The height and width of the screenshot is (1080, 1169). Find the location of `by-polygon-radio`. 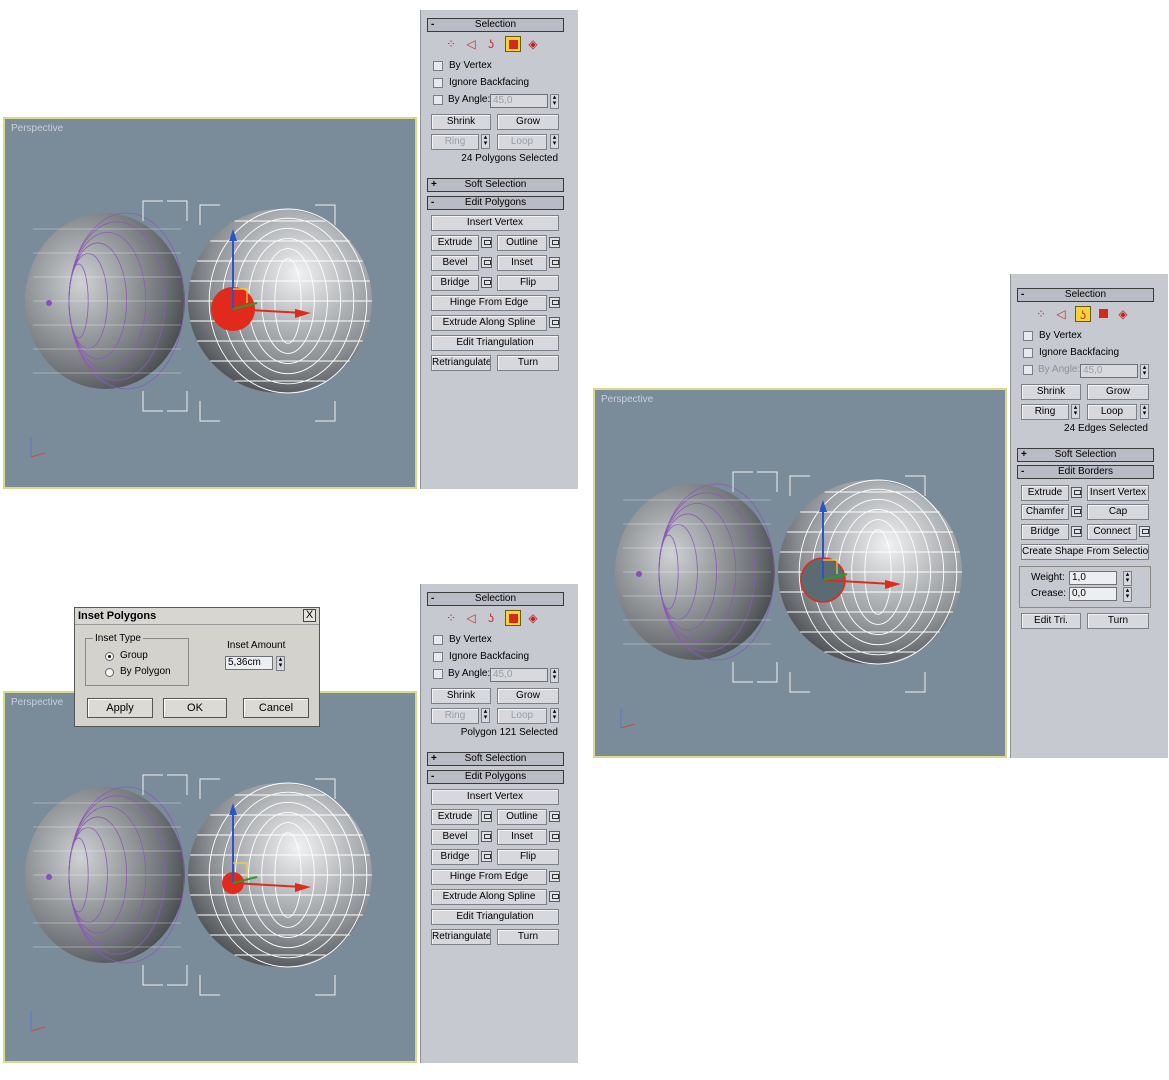

by-polygon-radio is located at coordinates (109, 672).